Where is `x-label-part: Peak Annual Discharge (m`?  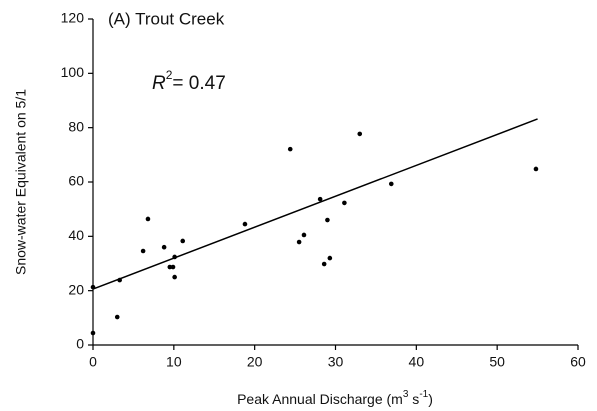
x-label-part: Peak Annual Discharge (m is located at coordinates (320, 399).